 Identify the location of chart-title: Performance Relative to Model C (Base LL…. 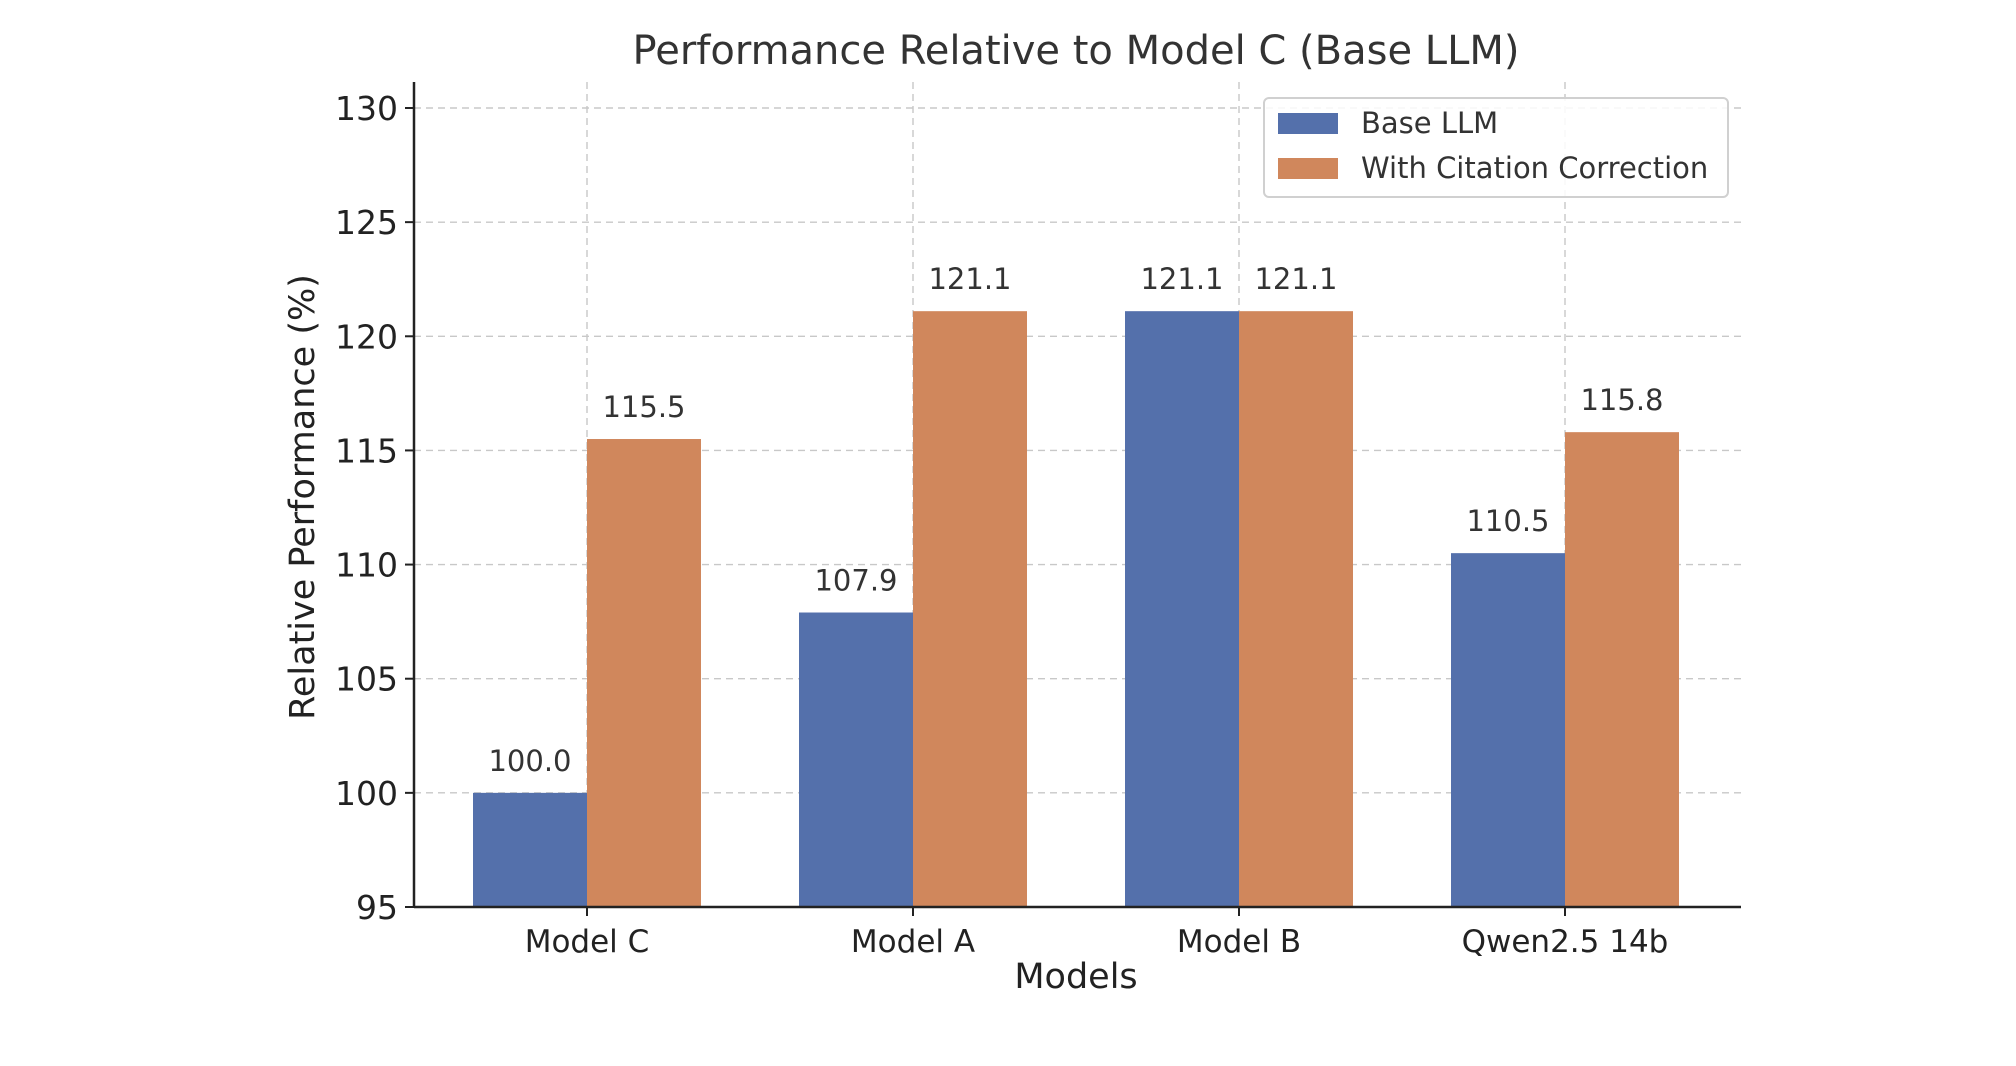
(1076, 51).